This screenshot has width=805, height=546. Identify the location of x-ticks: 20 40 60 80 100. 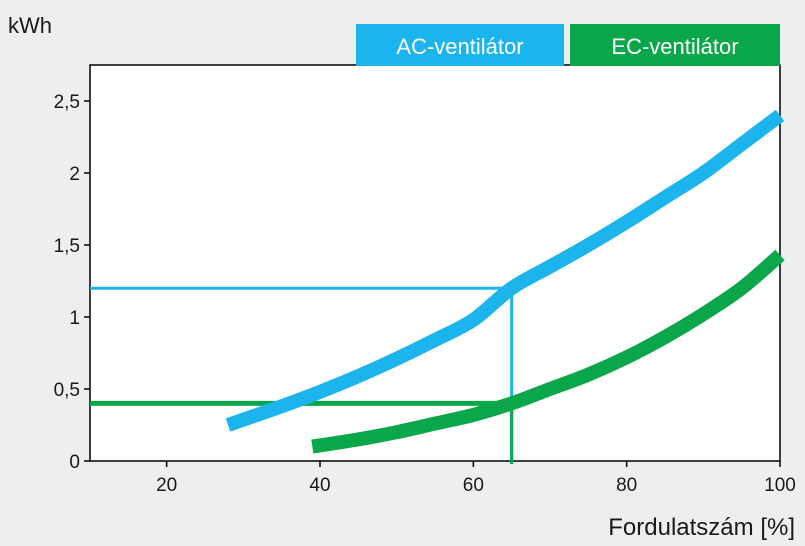
(476, 478).